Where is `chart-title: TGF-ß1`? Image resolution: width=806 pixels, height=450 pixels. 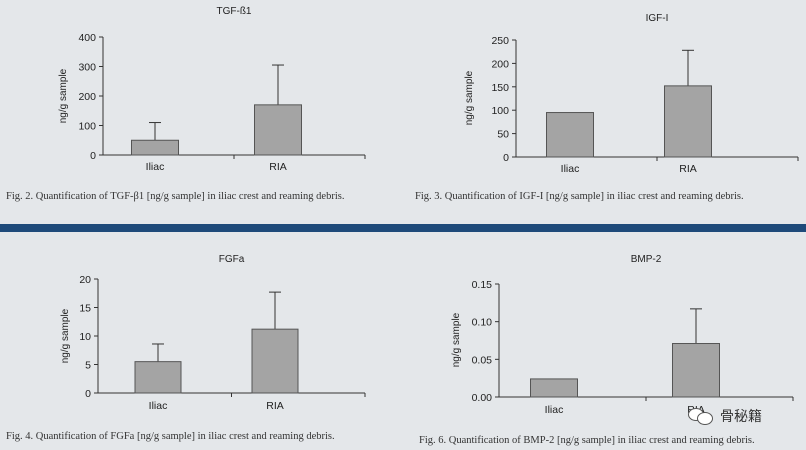
chart-title: TGF-ß1 is located at coordinates (234, 11).